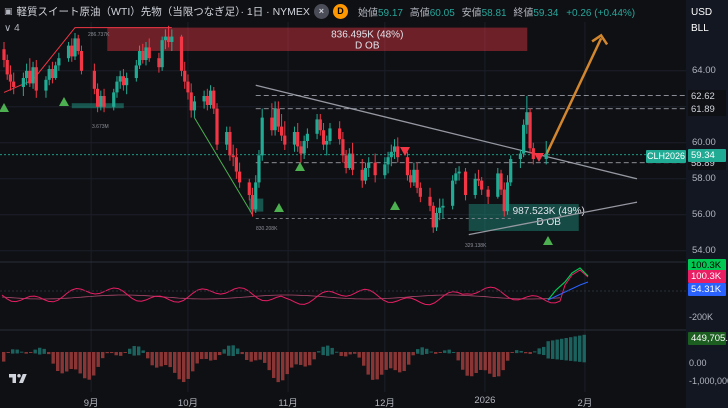  Describe the element at coordinates (494, 13) in the screenshot. I see `low-value: 58.81` at that location.